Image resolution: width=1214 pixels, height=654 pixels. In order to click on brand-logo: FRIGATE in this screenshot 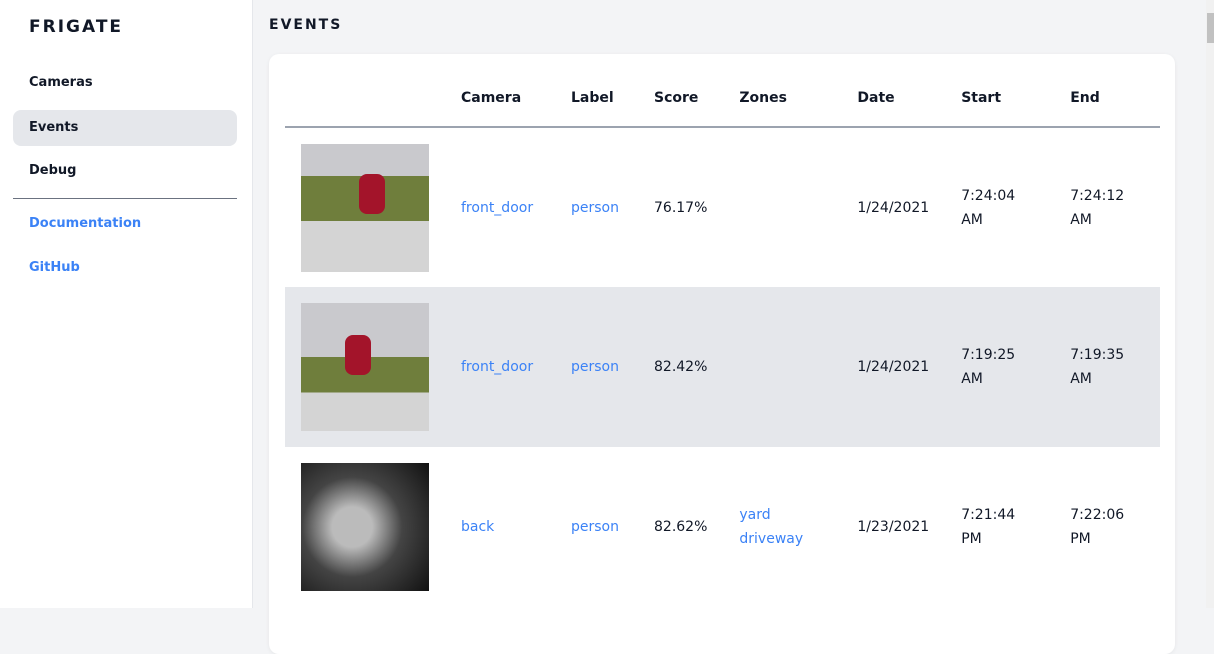, I will do `click(76, 27)`.